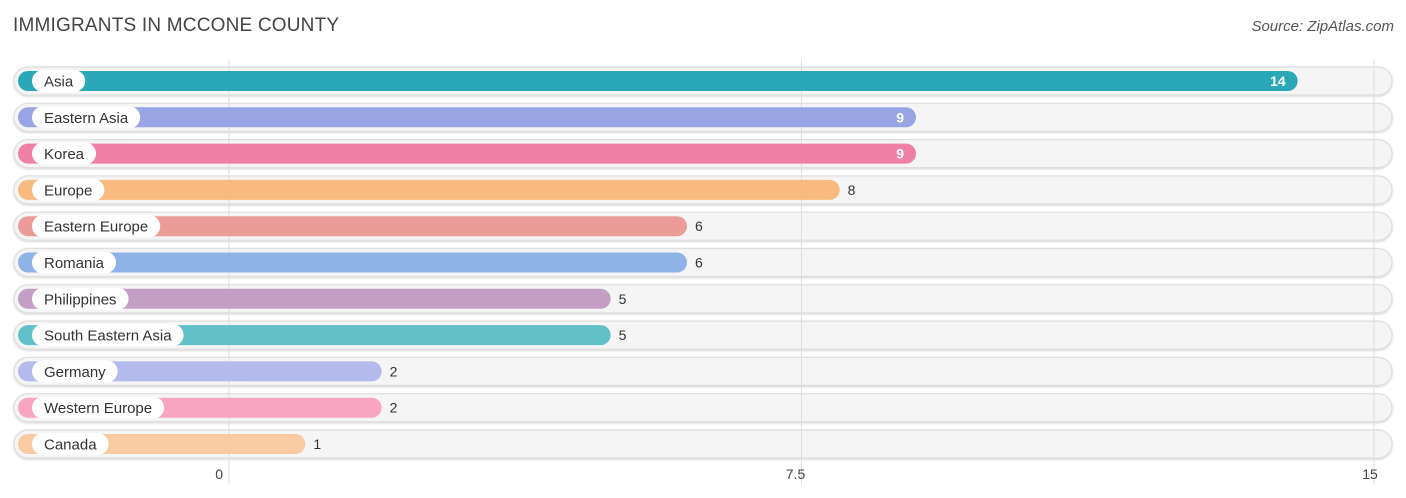 The height and width of the screenshot is (498, 1406). I want to click on chart-title: IMMIGRANTS IN MCCONE COUNTY, so click(176, 25).